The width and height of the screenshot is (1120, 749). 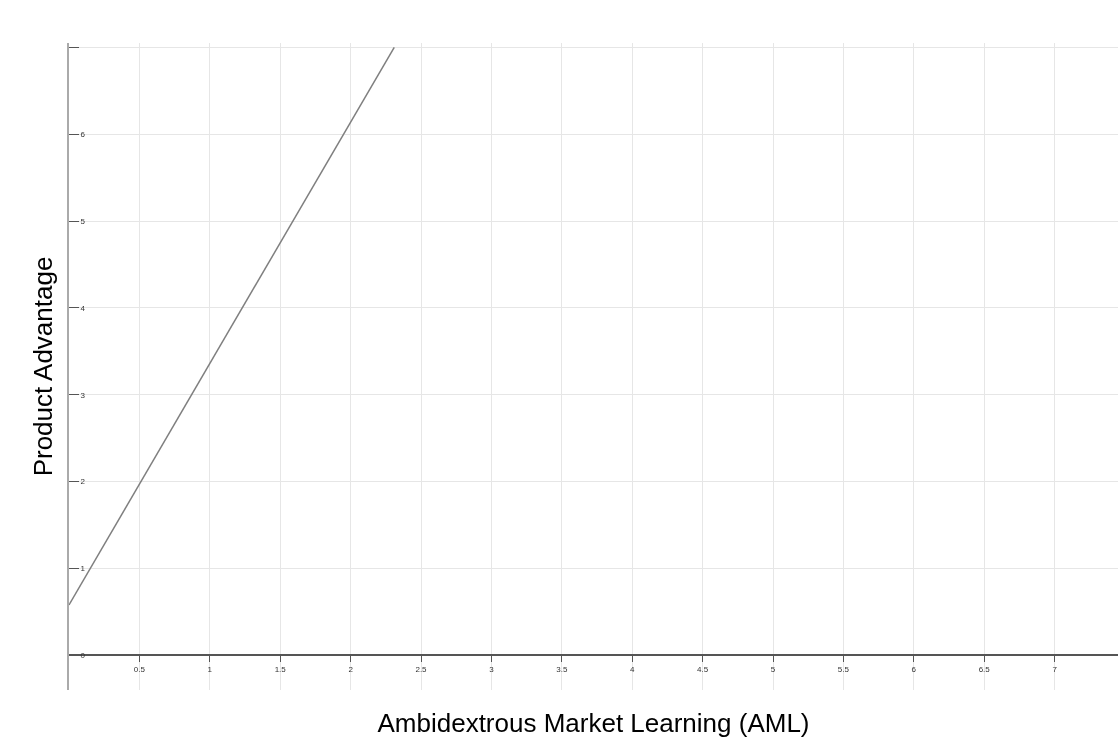 I want to click on x-tick-label: 4.5, so click(x=703, y=669).